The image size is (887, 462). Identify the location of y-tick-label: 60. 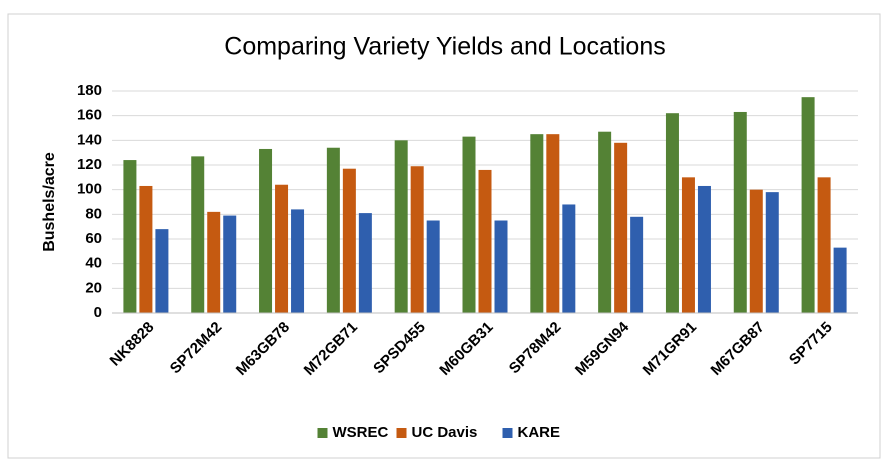
(93, 238).